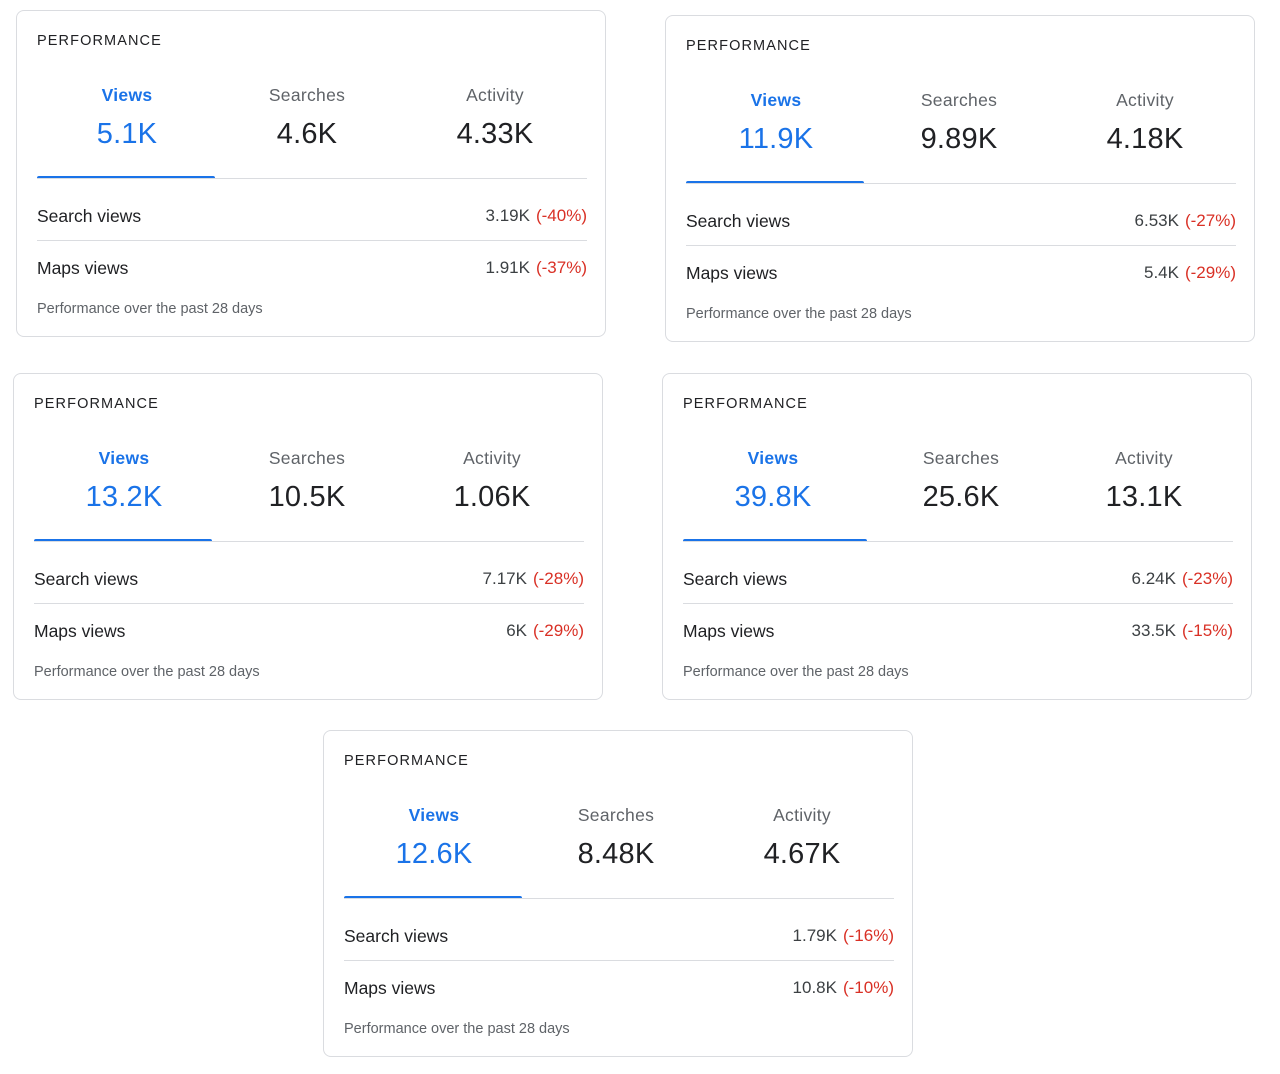 The height and width of the screenshot is (1074, 1280). What do you see at coordinates (958, 629) in the screenshot?
I see `metric-row-maps-views: Maps views 33.5K (-15%)` at bounding box center [958, 629].